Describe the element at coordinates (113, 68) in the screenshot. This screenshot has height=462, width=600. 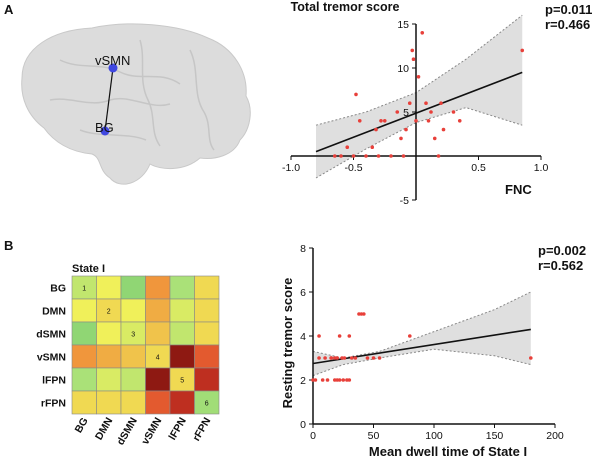
I see `node-vsmn` at that location.